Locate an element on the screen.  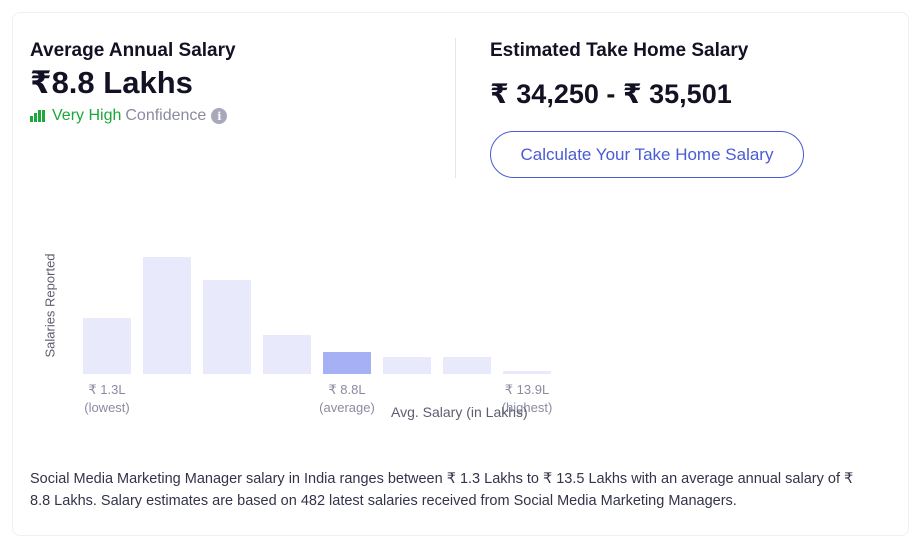
calculate-take-home-button: Calculate Your Take Home Salary is located at coordinates (647, 154).